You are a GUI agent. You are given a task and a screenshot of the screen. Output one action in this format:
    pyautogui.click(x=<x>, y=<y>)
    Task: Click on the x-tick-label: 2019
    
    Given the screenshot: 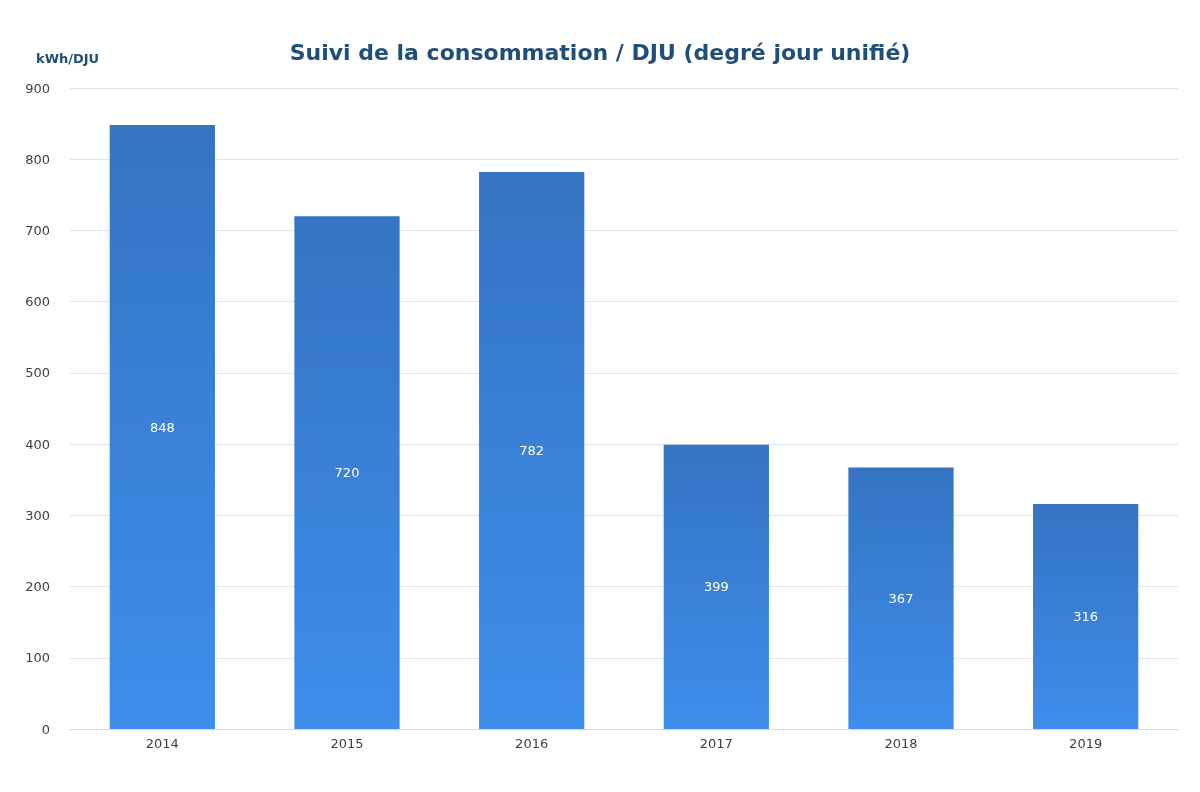 What is the action you would take?
    pyautogui.click(x=1086, y=743)
    